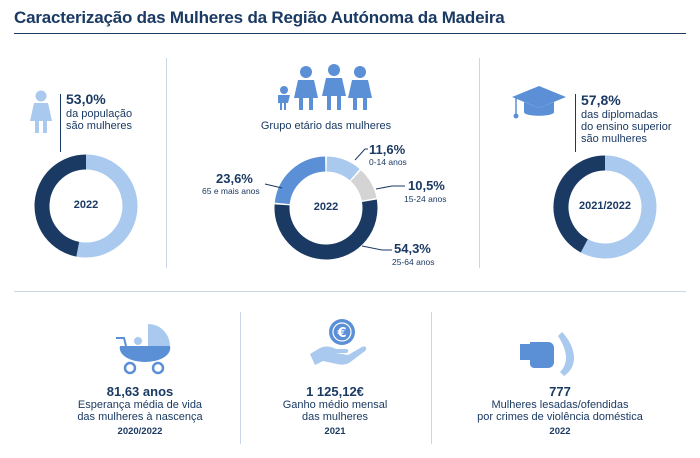  Describe the element at coordinates (335, 417) in the screenshot. I see `stat2-line2: das mulheres` at that location.